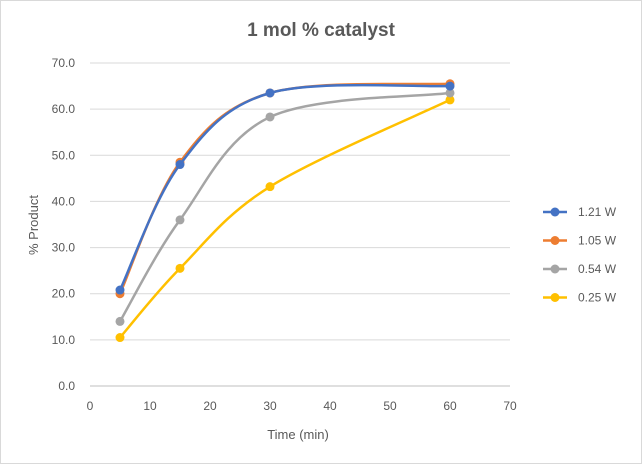  Describe the element at coordinates (64, 63) in the screenshot. I see `y-tick-label: 70.0` at that location.